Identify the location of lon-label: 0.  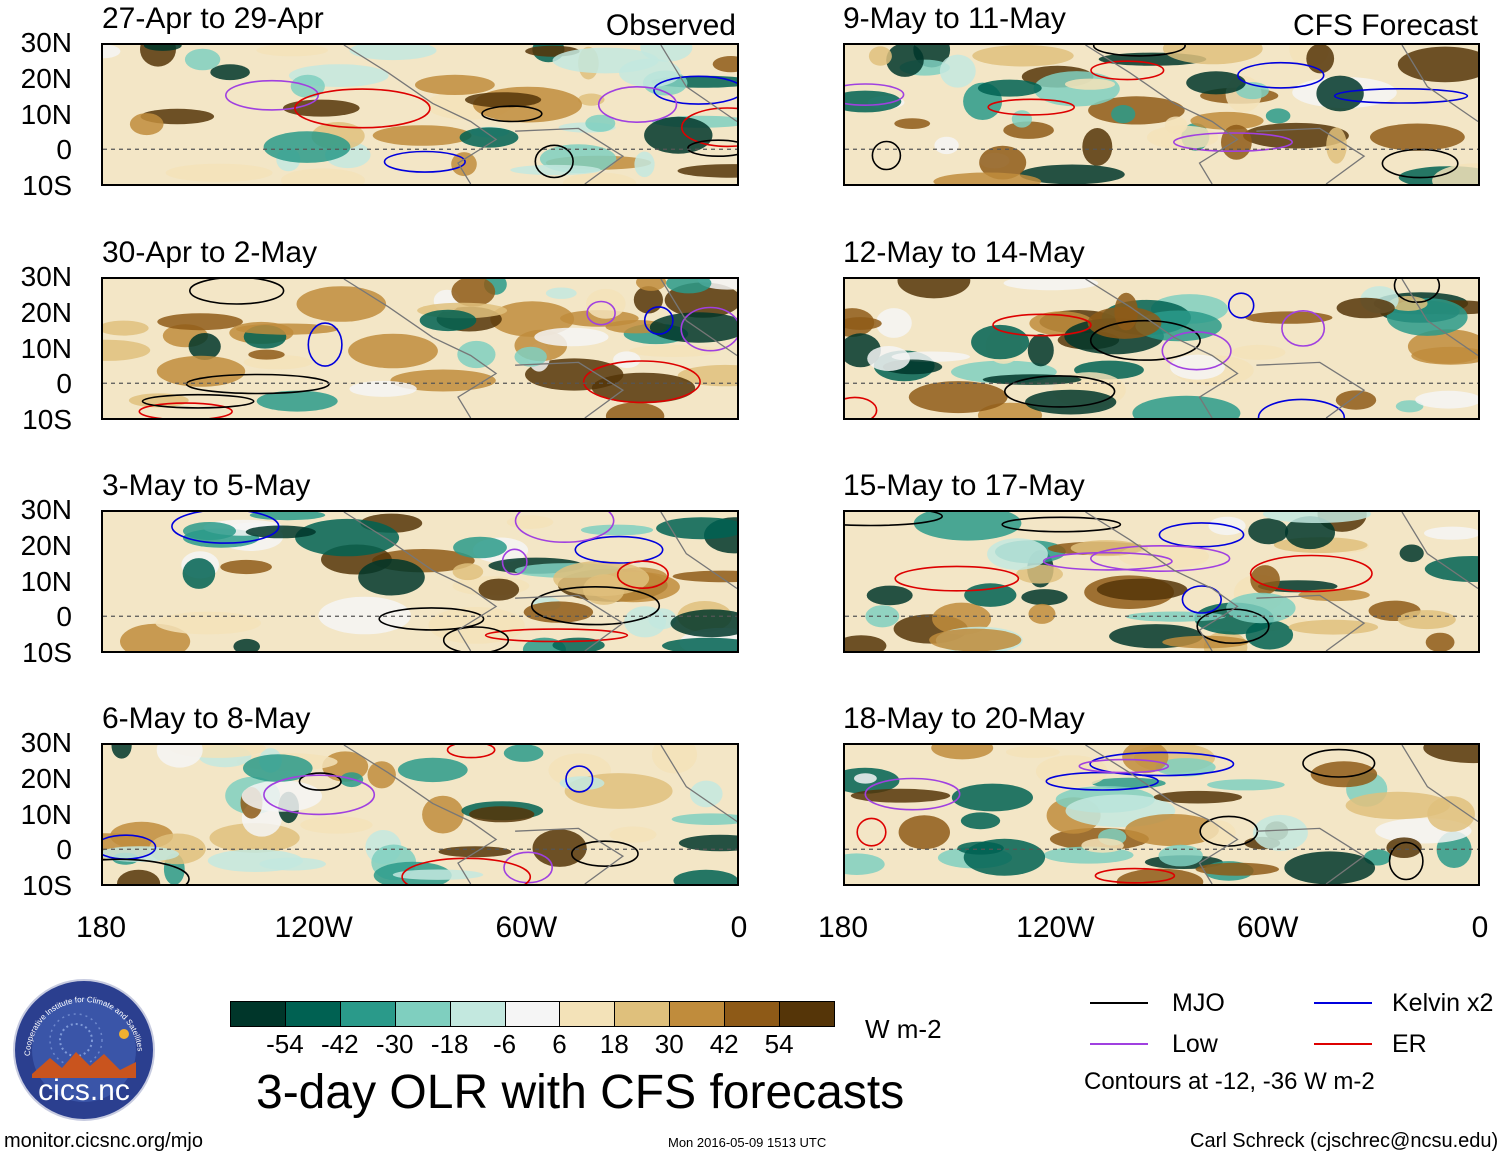
(1480, 927).